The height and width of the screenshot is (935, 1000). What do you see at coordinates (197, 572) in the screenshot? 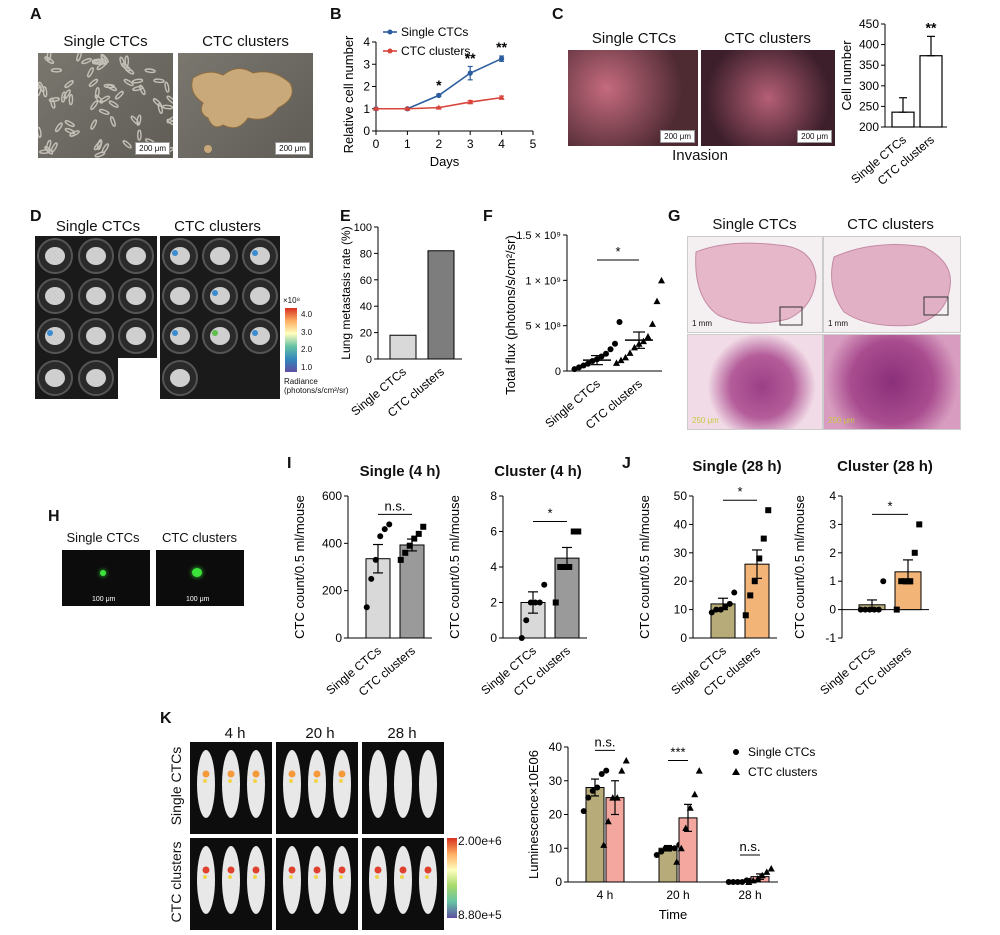
I see `green-cluster-dot` at bounding box center [197, 572].